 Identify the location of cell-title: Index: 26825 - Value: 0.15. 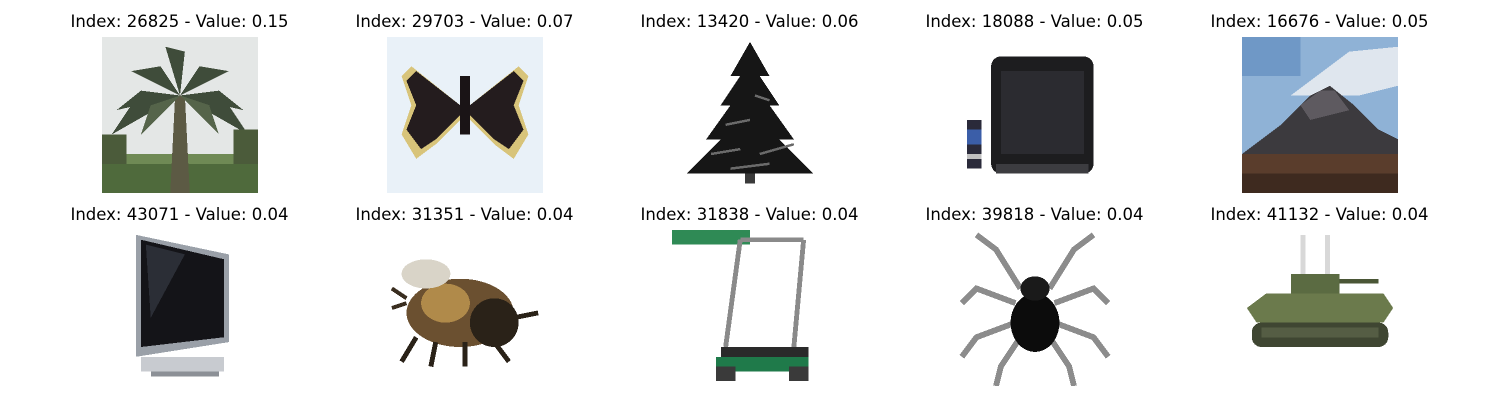
(179, 21).